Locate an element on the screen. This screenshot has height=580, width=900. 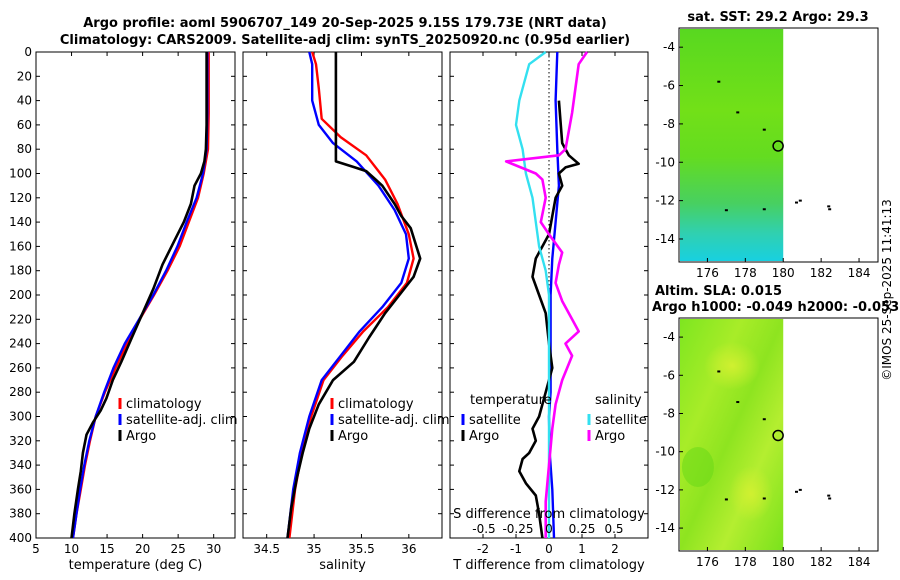
series-climatology is located at coordinates (351, 295).